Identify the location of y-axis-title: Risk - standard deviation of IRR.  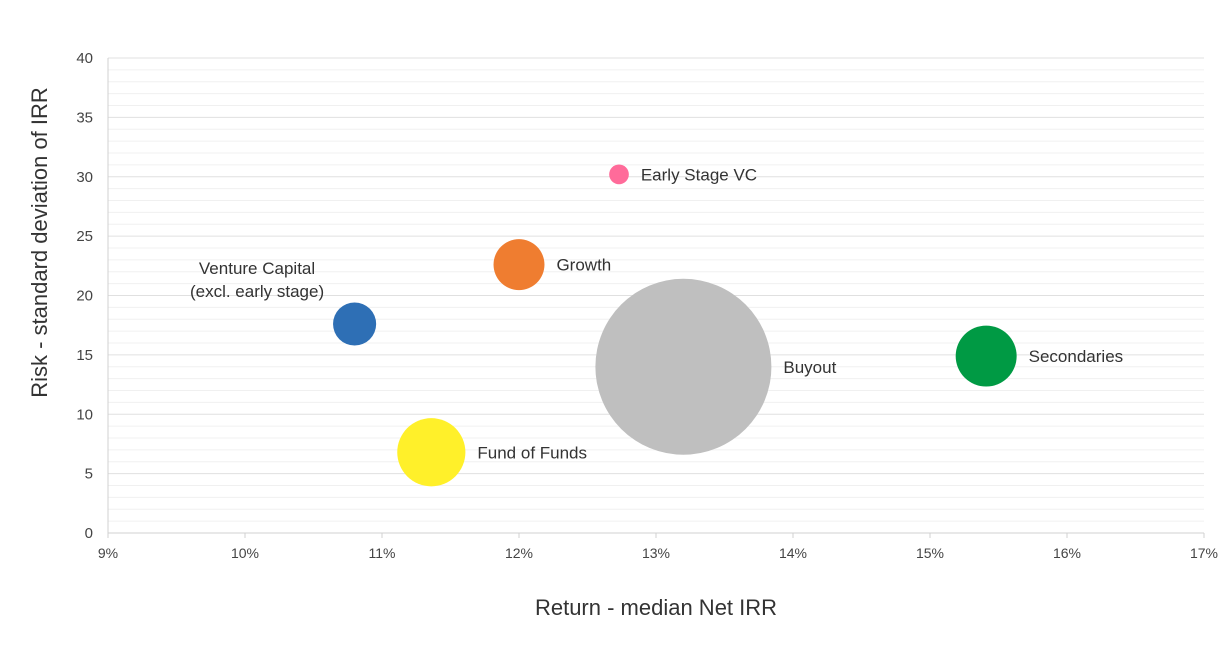
(39, 242).